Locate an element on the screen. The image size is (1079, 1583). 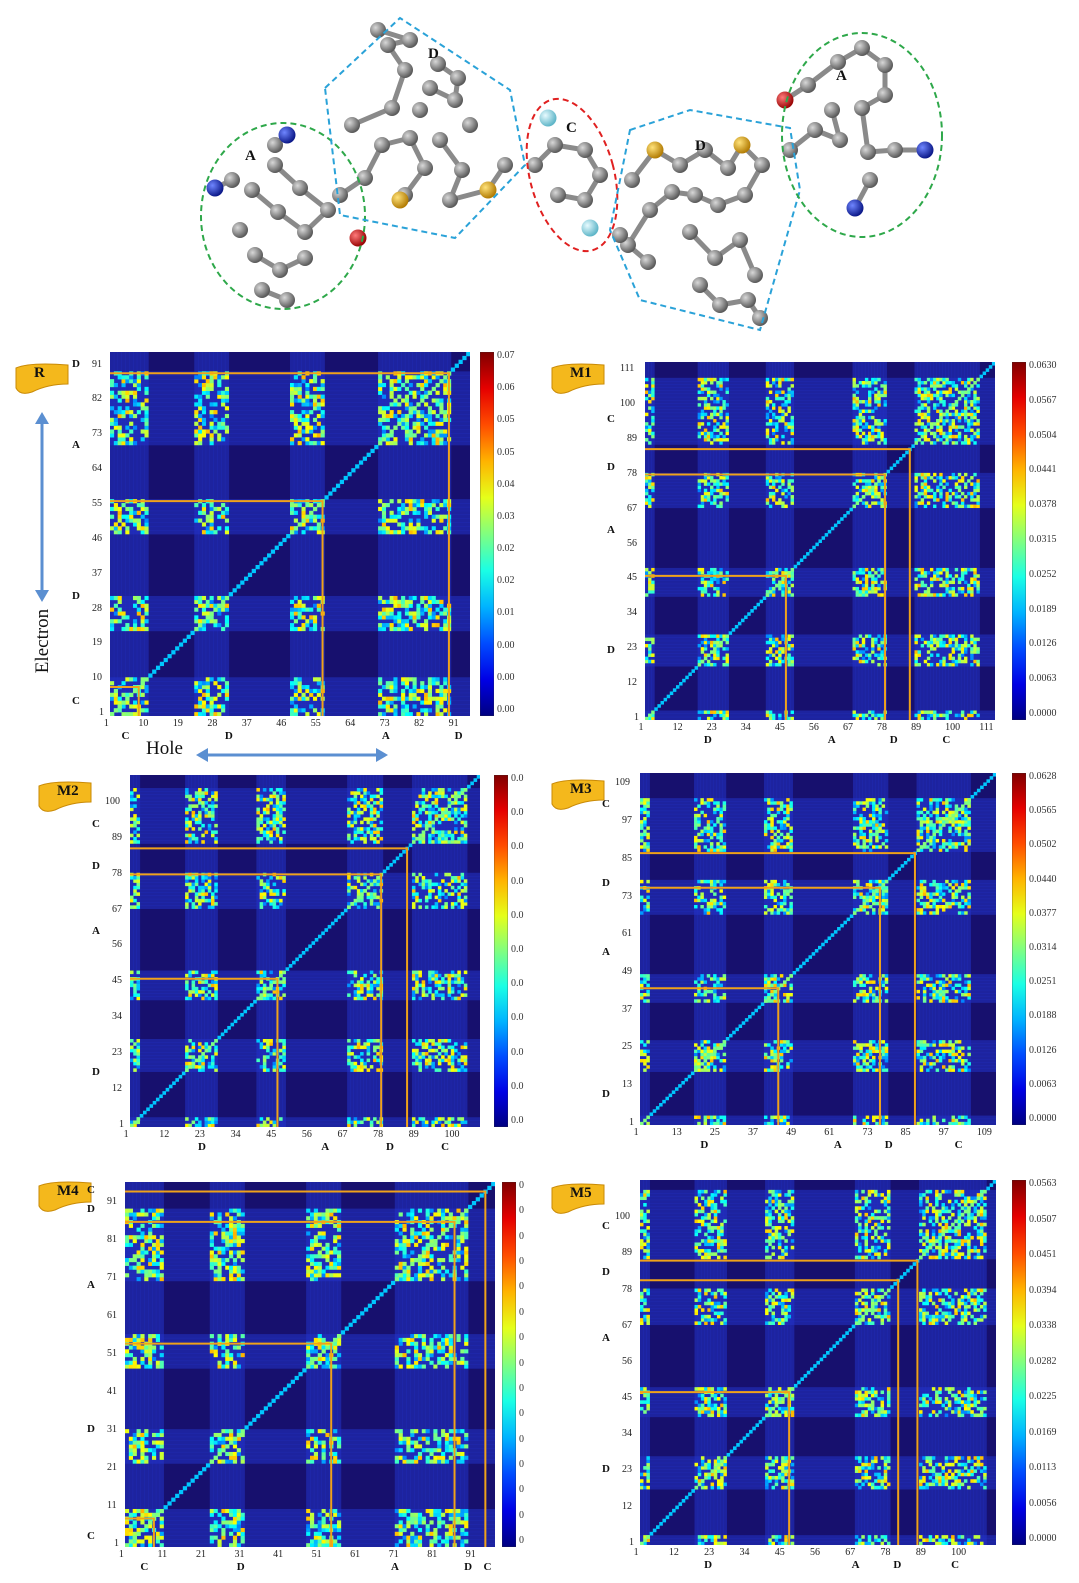
colorbar-tick-label: 0.03 is located at coordinates (506, 516).